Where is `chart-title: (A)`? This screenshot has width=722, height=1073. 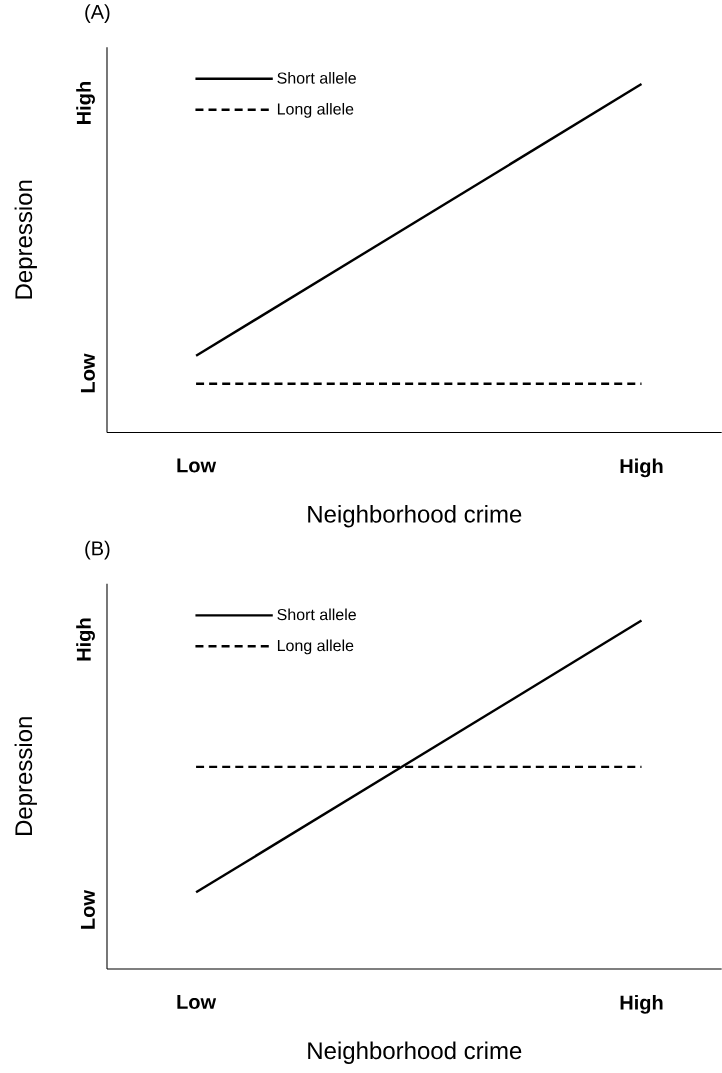 chart-title: (A) is located at coordinates (97, 13).